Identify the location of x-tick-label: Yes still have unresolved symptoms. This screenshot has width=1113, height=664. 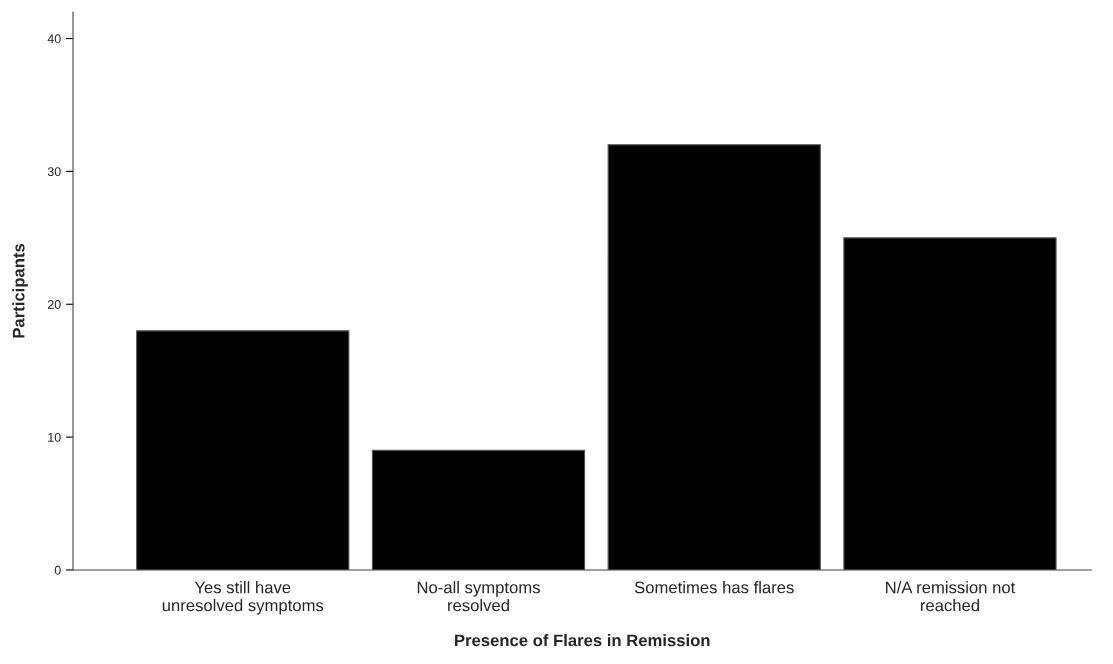
(243, 598).